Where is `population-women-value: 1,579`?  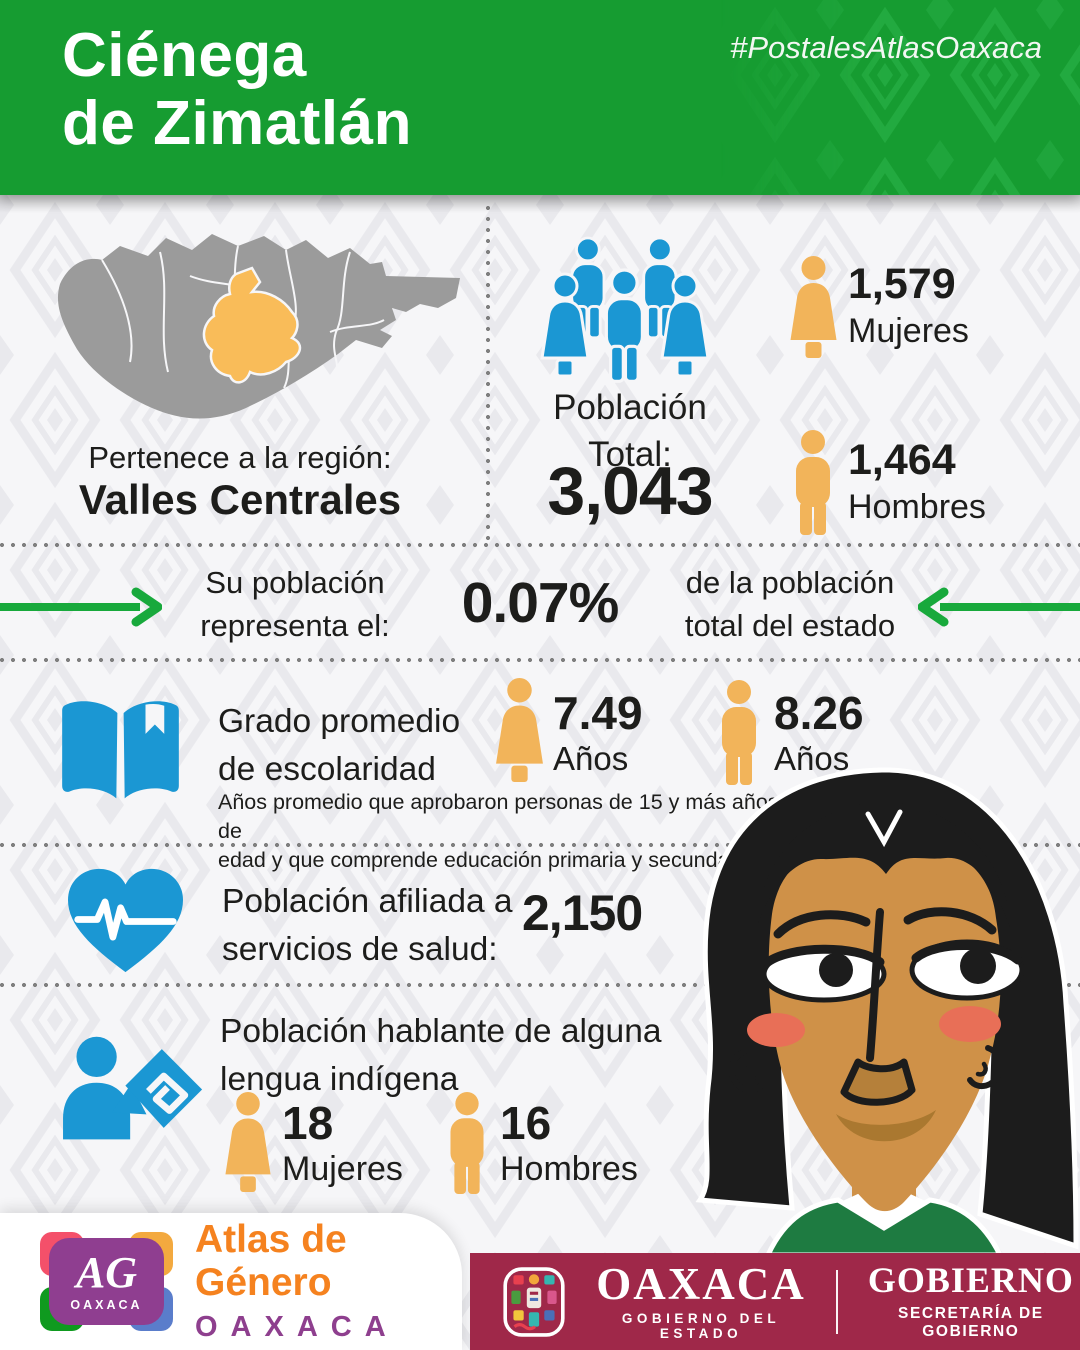
population-women-value: 1,579 is located at coordinates (902, 284).